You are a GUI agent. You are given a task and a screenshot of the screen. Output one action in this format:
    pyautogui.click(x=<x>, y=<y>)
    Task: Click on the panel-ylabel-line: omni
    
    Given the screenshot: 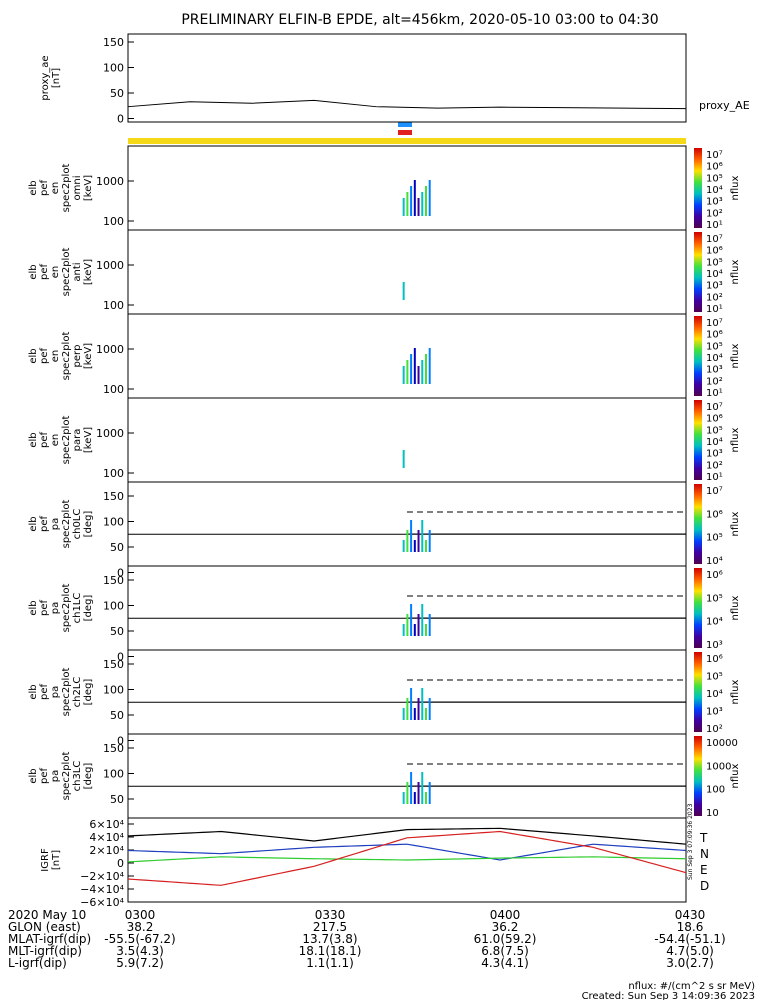 What is the action you would take?
    pyautogui.click(x=77, y=188)
    